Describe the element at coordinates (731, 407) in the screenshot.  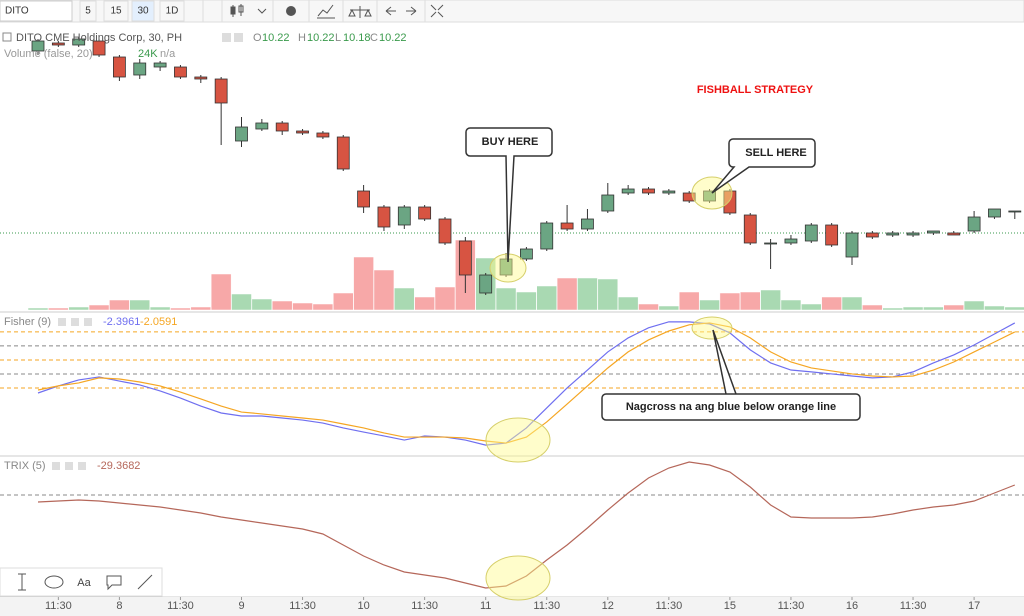
I see `cross-text: Nagcross na ang blue below orange line` at that location.